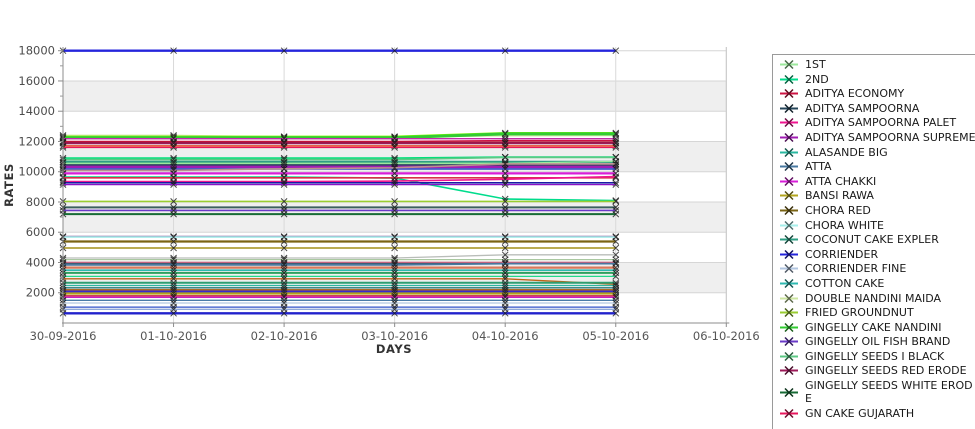  I want to click on legend-item: ATTA, so click(877, 166).